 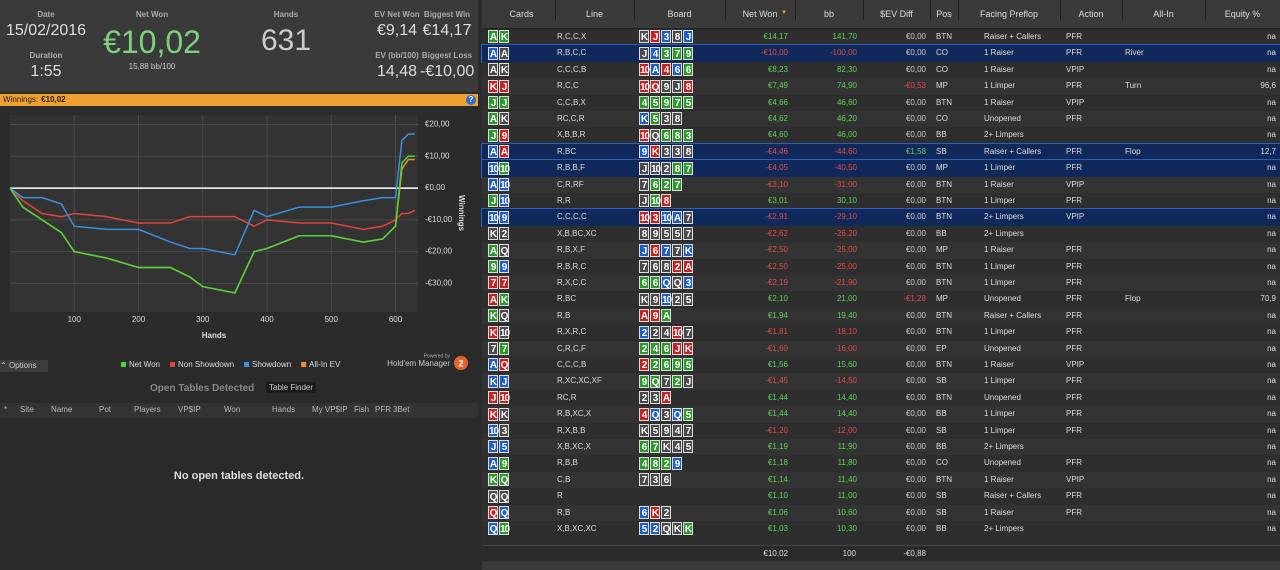 What do you see at coordinates (401, 409) in the screenshot?
I see `column-header: 3Bet` at bounding box center [401, 409].